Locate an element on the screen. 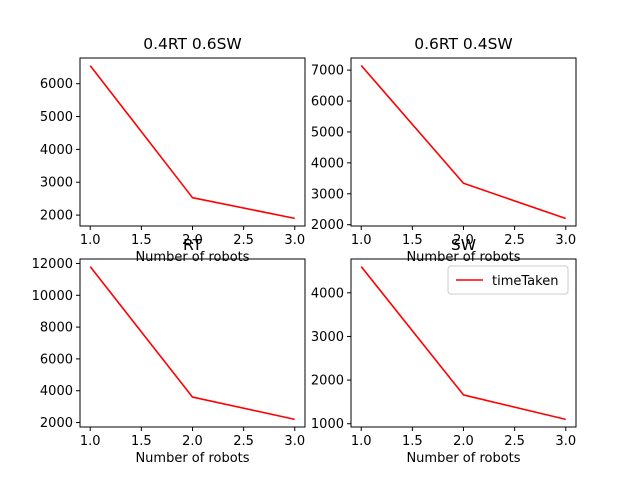  chart-title: RT is located at coordinates (193, 245).